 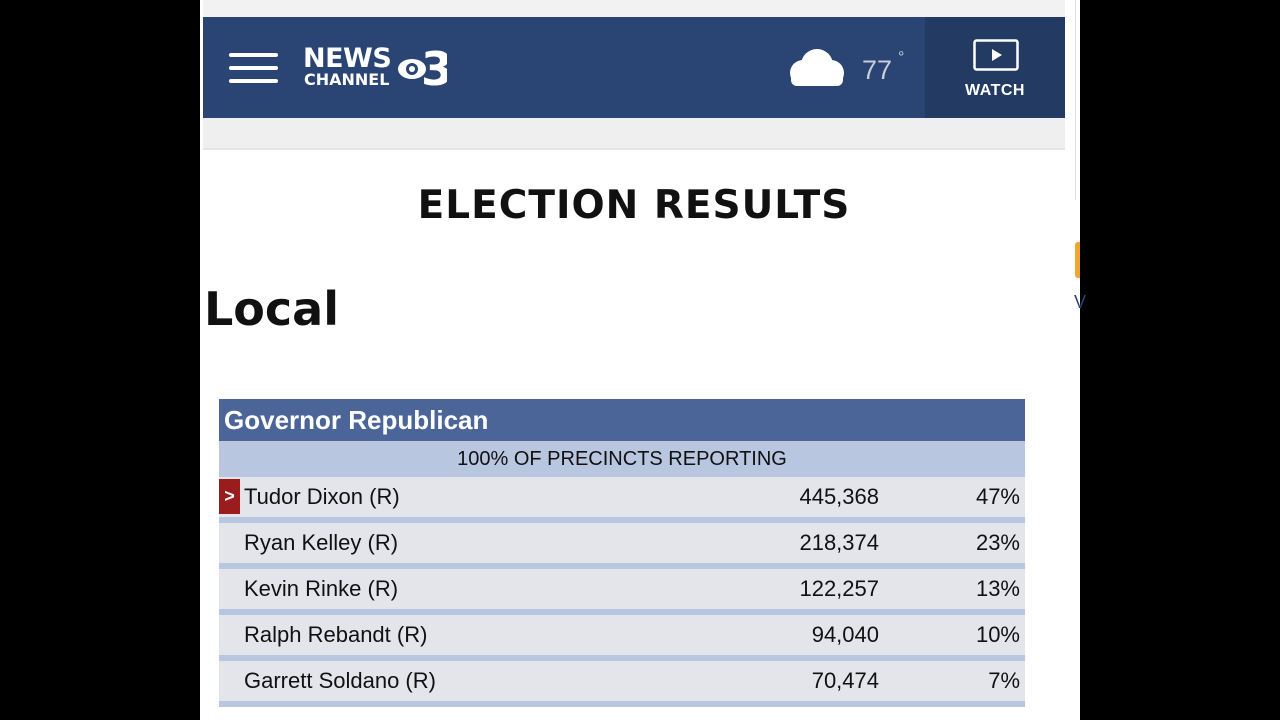 What do you see at coordinates (877, 70) in the screenshot?
I see `temperature: 77` at bounding box center [877, 70].